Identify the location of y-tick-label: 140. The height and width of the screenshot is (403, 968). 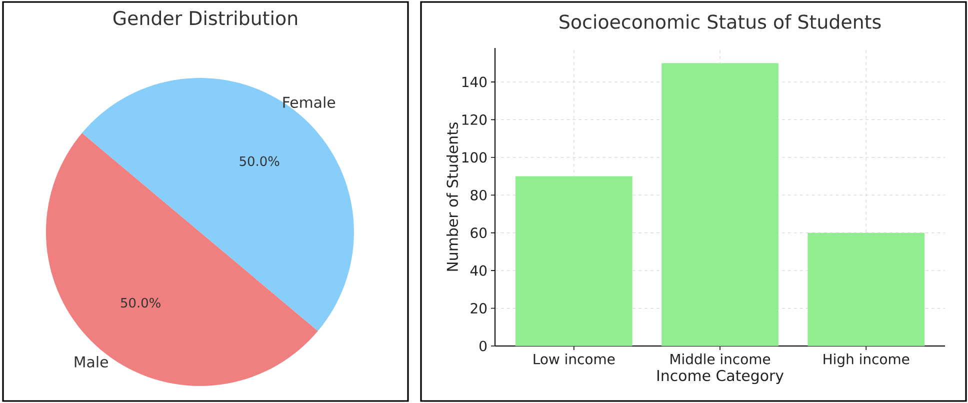
(474, 82).